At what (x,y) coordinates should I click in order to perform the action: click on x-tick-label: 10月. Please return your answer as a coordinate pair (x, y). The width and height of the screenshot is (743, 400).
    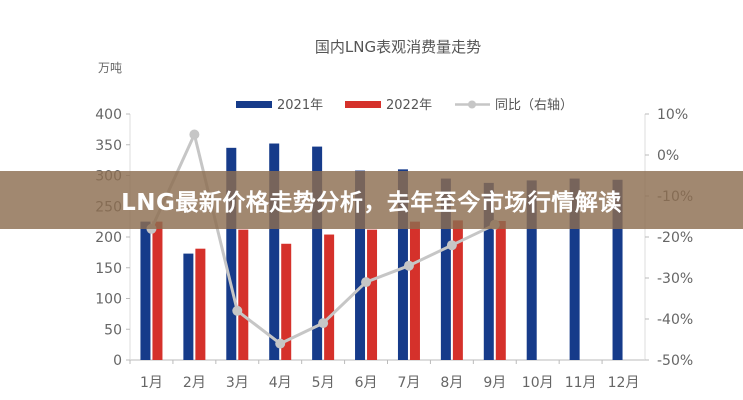
    Looking at the image, I should click on (538, 383).